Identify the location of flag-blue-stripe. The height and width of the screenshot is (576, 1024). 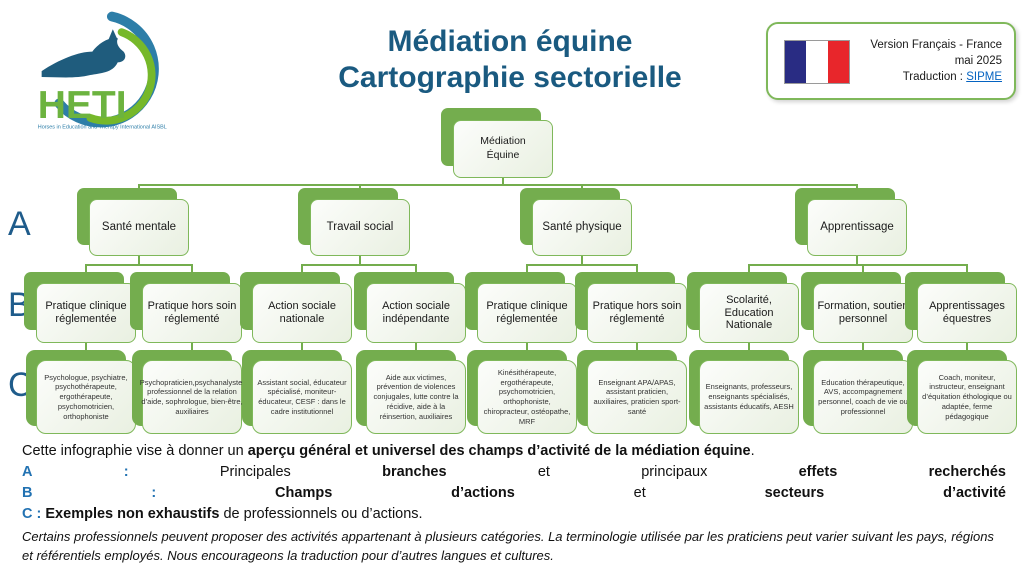
(796, 62).